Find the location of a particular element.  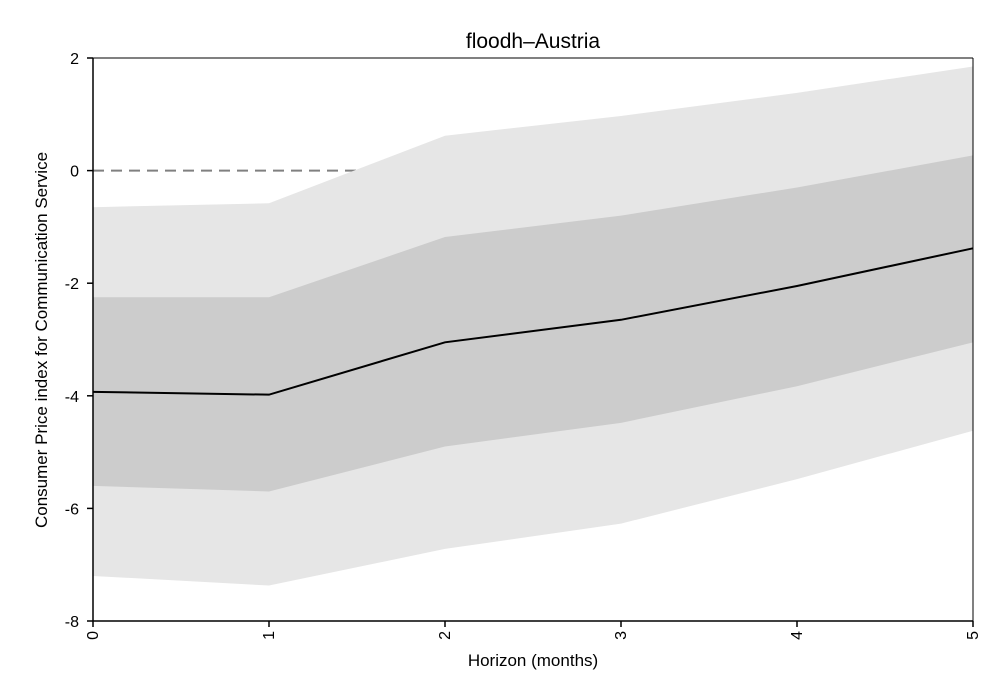

chart-title: floodh–Austria is located at coordinates (533, 41).